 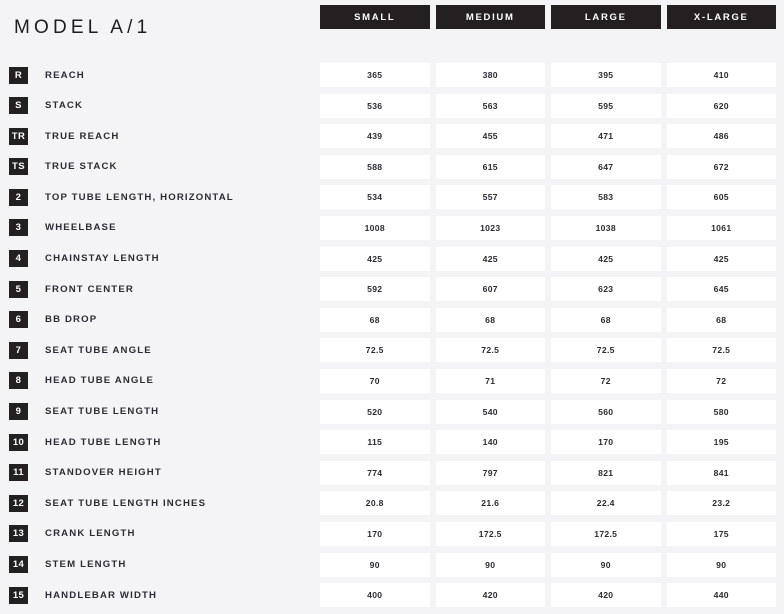 I want to click on table-row: TR TRUE REACH 439 455 471 486, so click(x=392, y=136).